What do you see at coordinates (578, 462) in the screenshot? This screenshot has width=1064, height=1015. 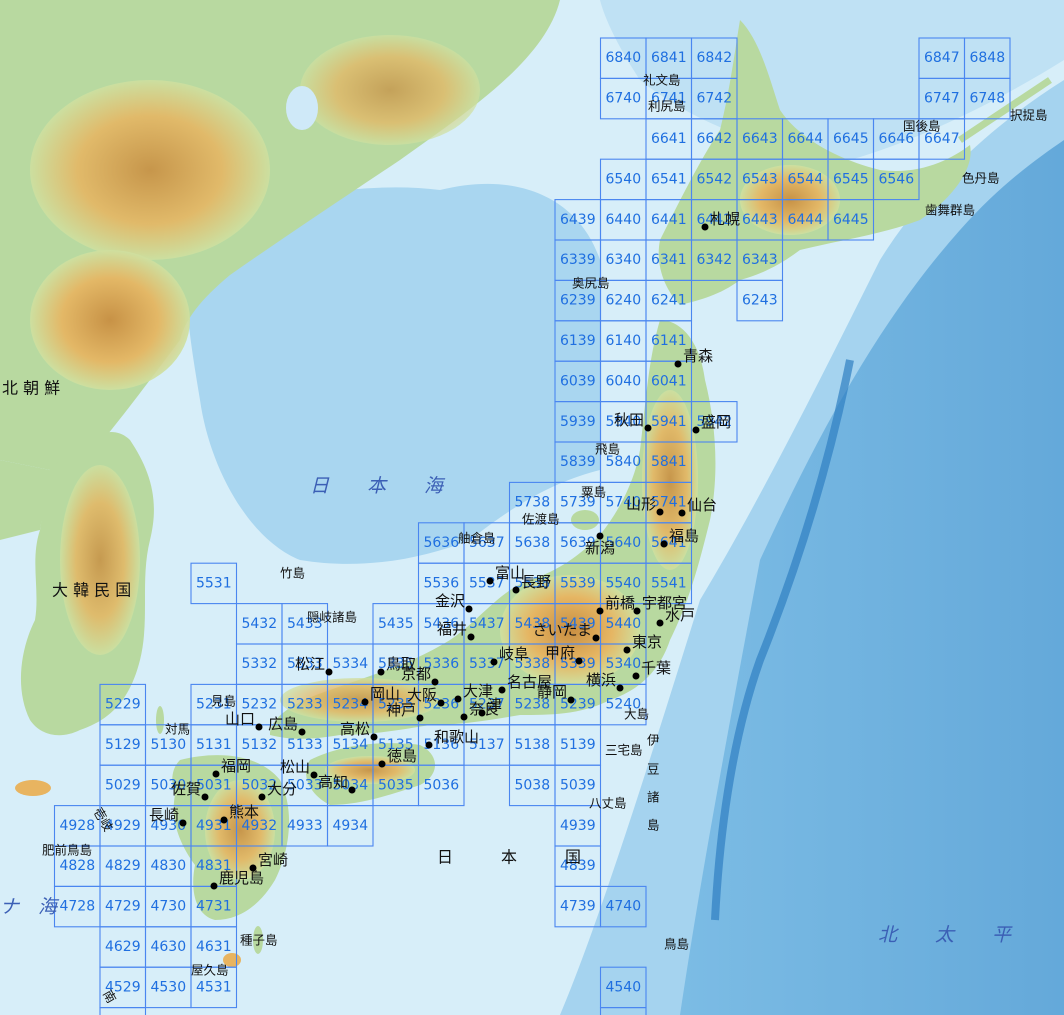 I see `mesh-cell-5839: 5839` at bounding box center [578, 462].